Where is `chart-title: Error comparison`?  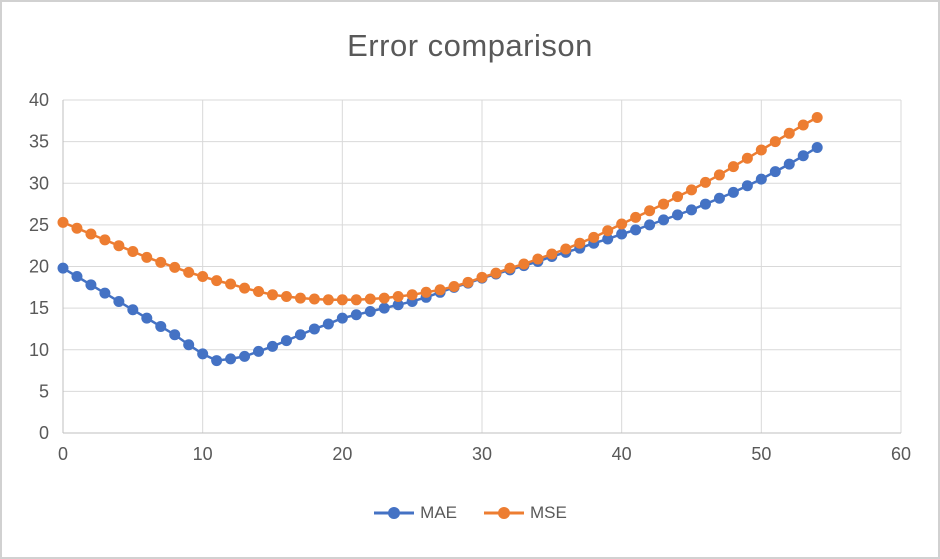
chart-title: Error comparison is located at coordinates (470, 45).